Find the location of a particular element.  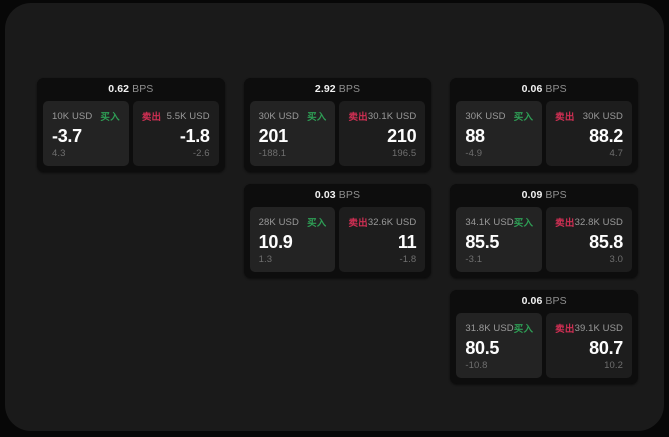

side-top-row: 10K USD 买入 is located at coordinates (86, 116).